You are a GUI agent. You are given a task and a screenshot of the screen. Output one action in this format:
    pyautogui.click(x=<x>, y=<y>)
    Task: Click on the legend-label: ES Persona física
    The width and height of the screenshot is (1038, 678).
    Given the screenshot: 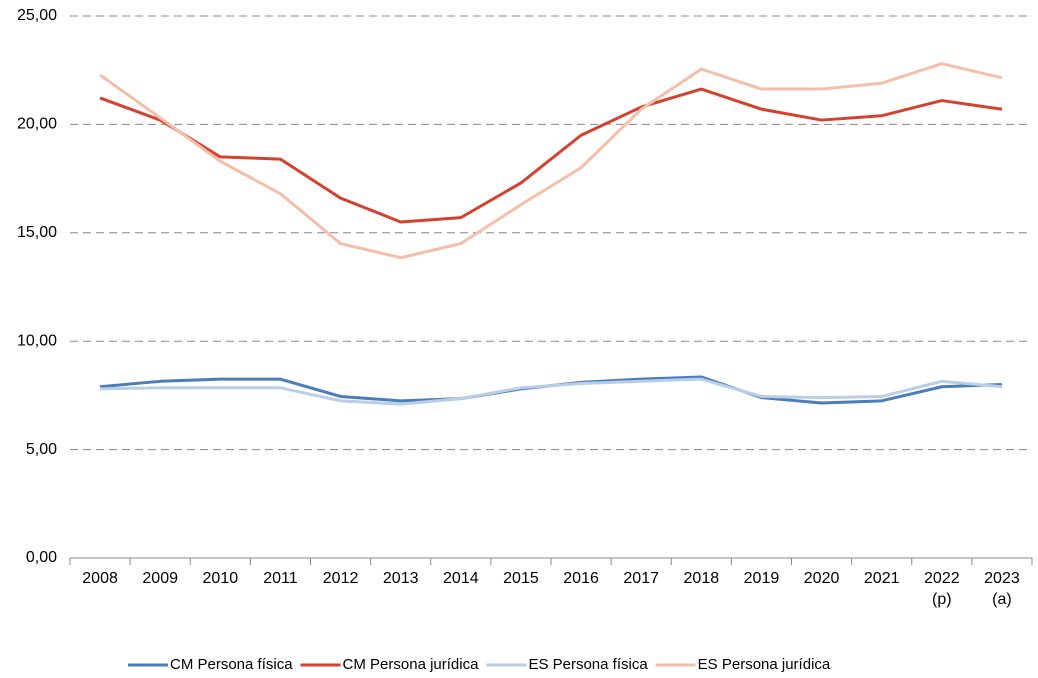 What is the action you would take?
    pyautogui.click(x=588, y=664)
    